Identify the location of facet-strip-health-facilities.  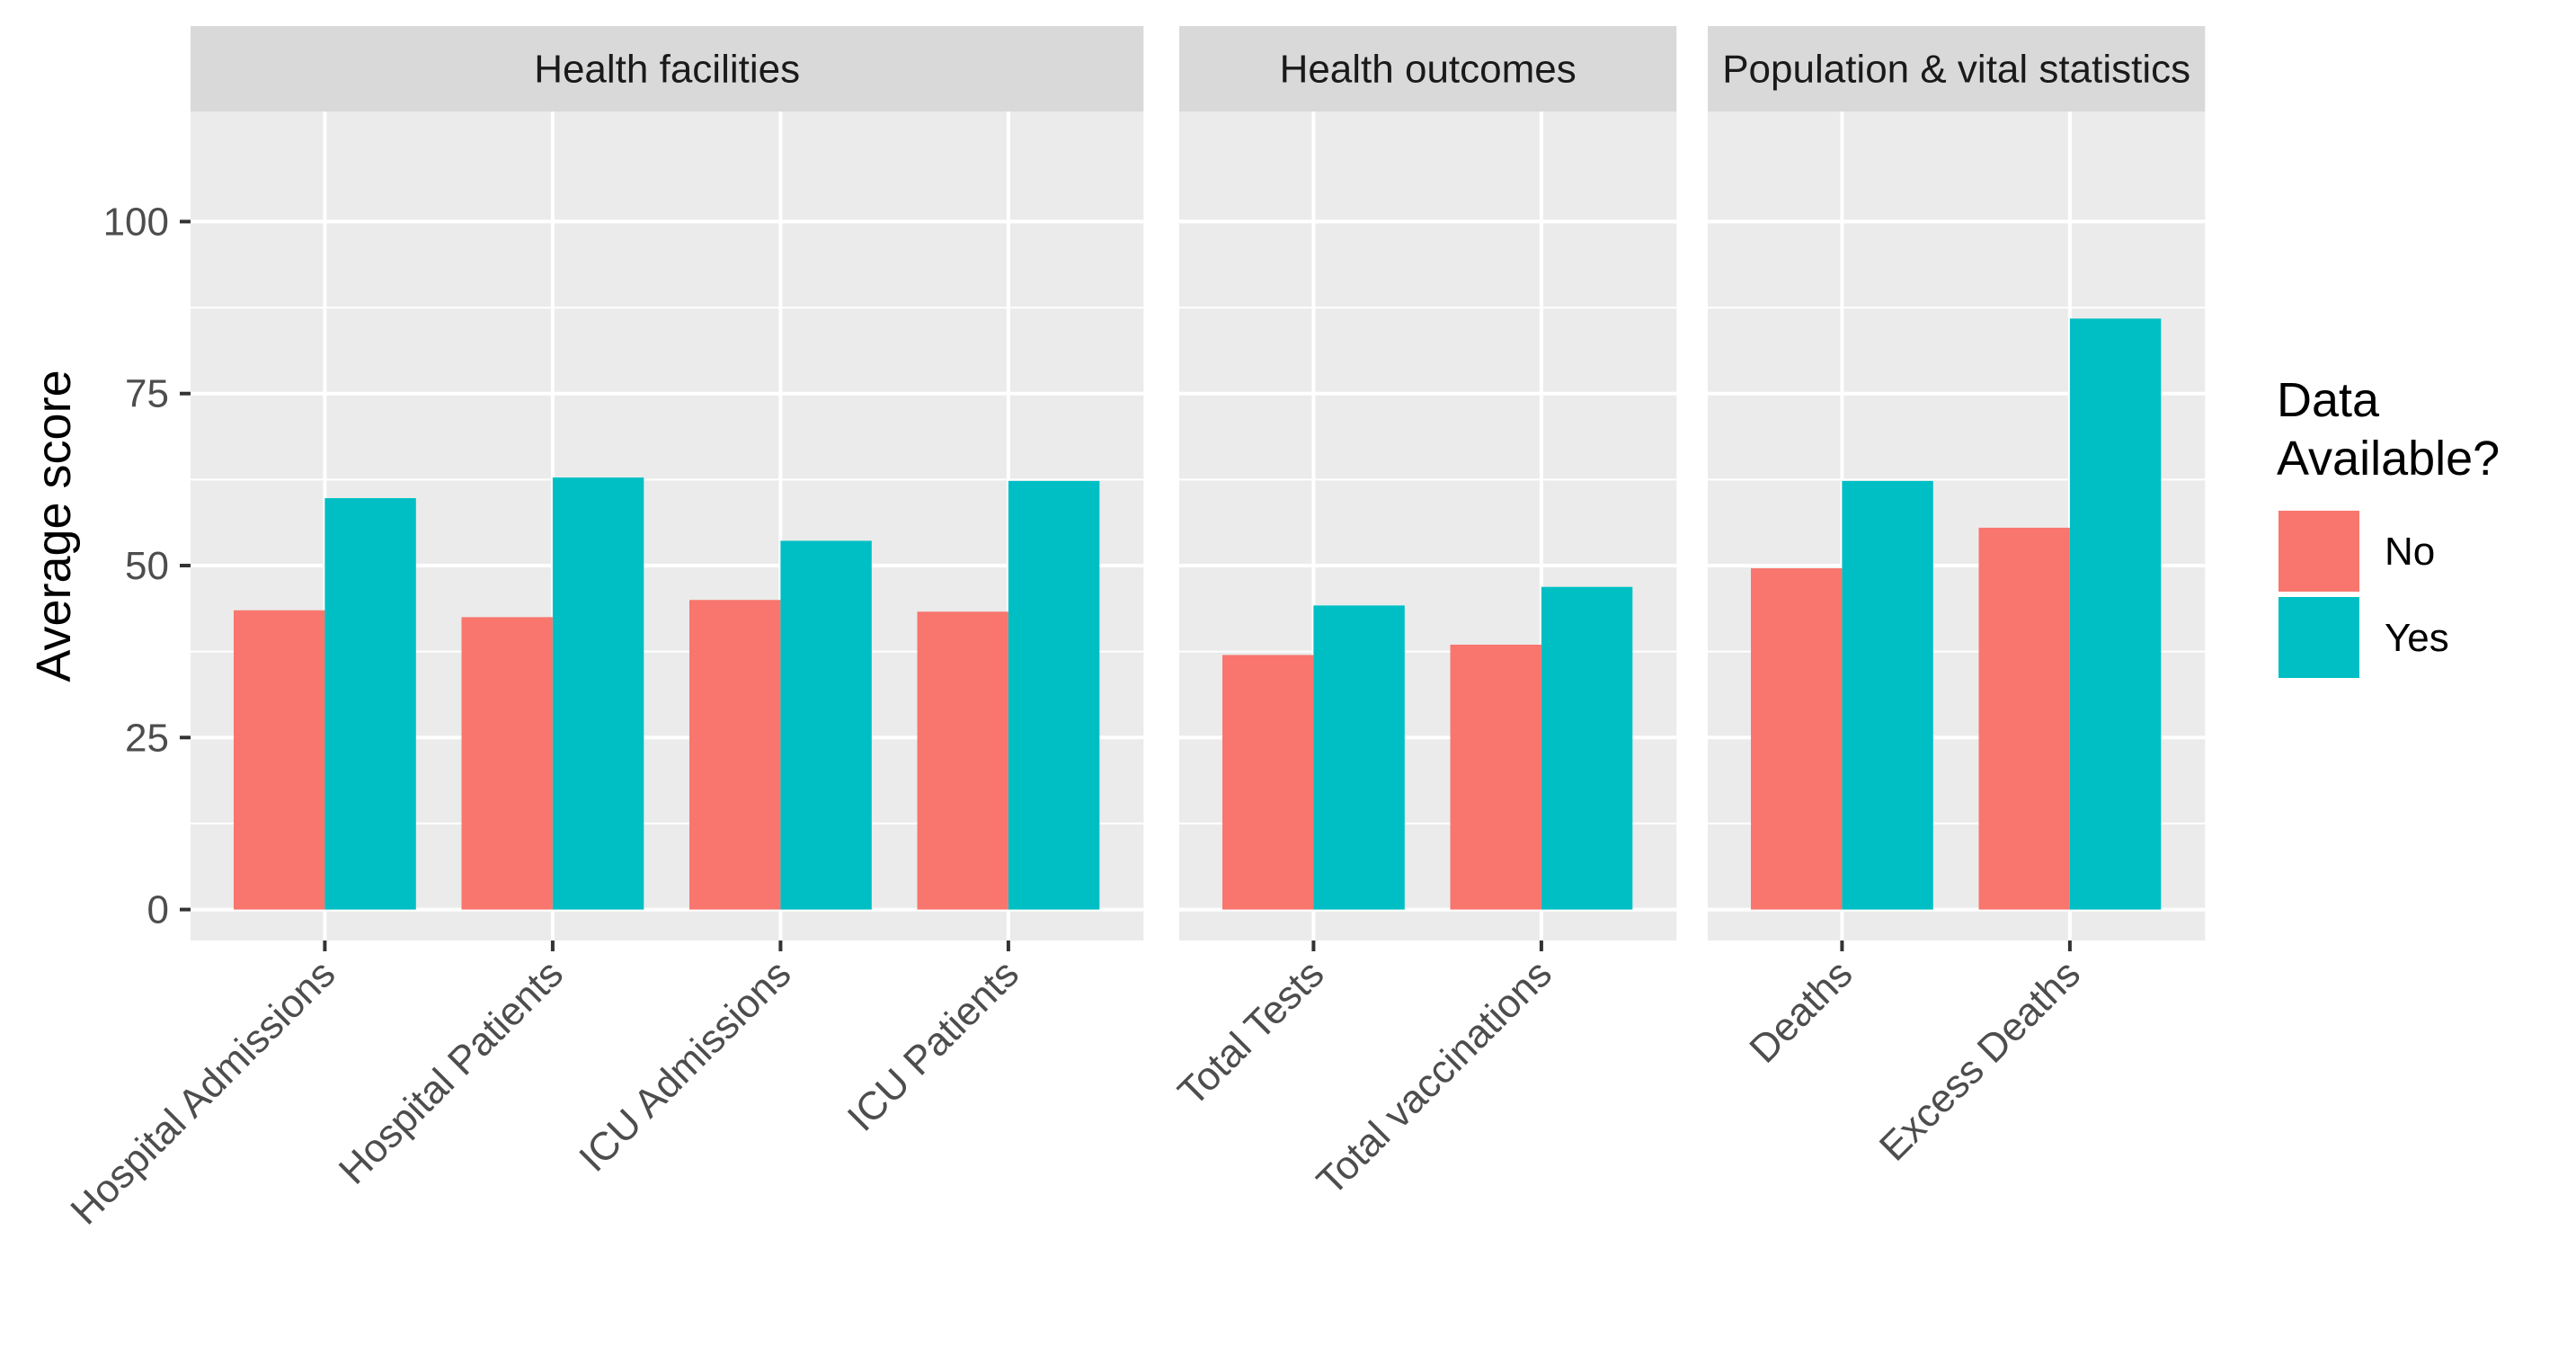
(667, 68).